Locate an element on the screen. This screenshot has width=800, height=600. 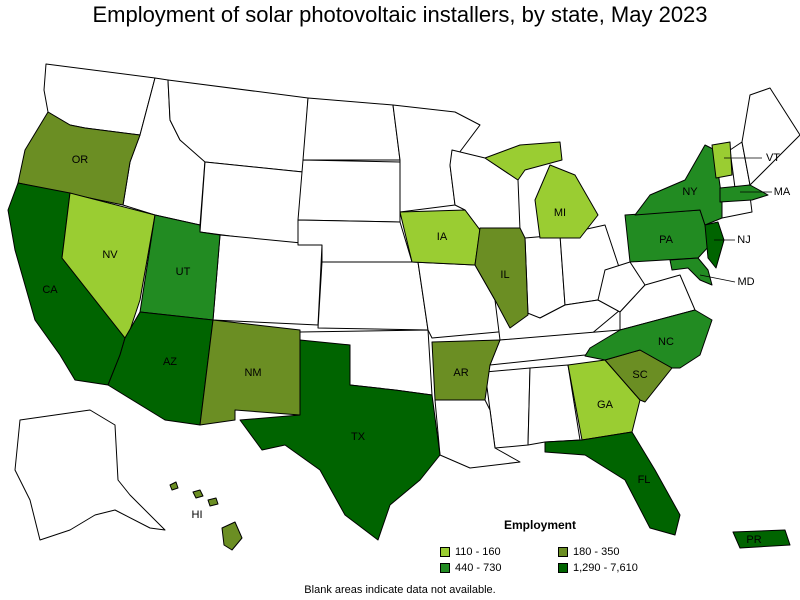
state-pr is located at coordinates (761, 539).